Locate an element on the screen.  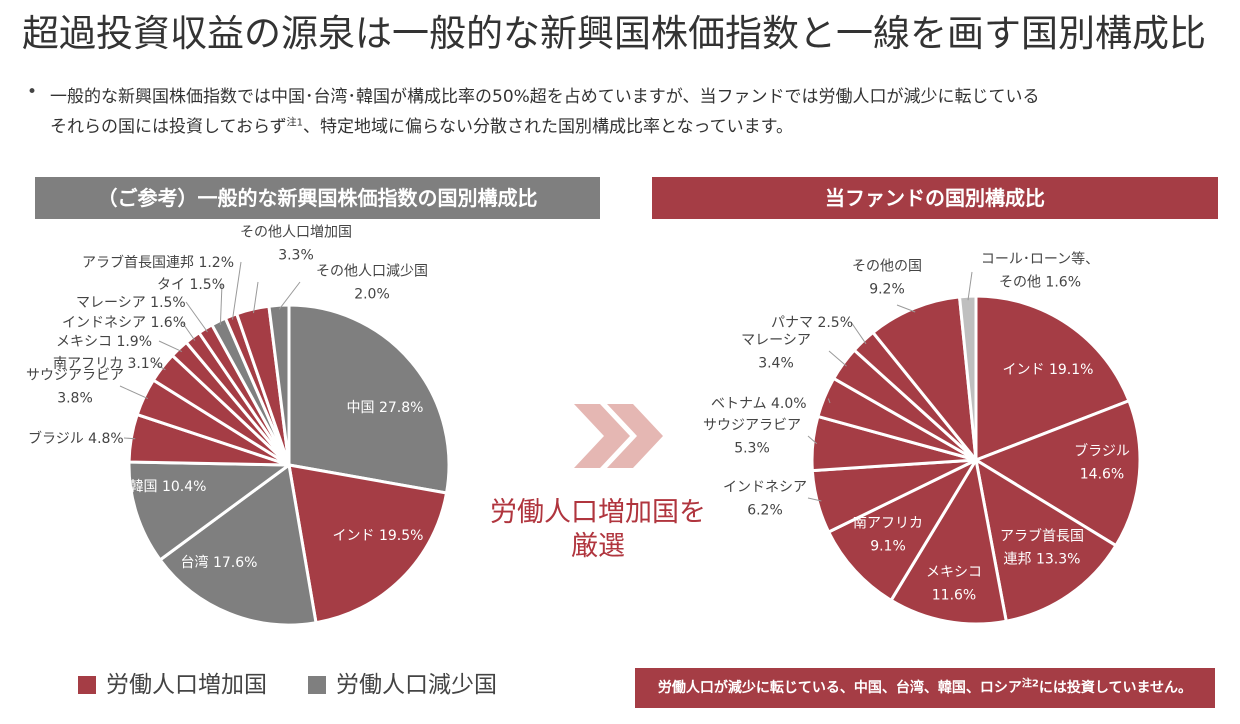
fund-note-part1: 労働人口が減少に転じている、中国、台湾、韓国、ロシア is located at coordinates (839, 688).